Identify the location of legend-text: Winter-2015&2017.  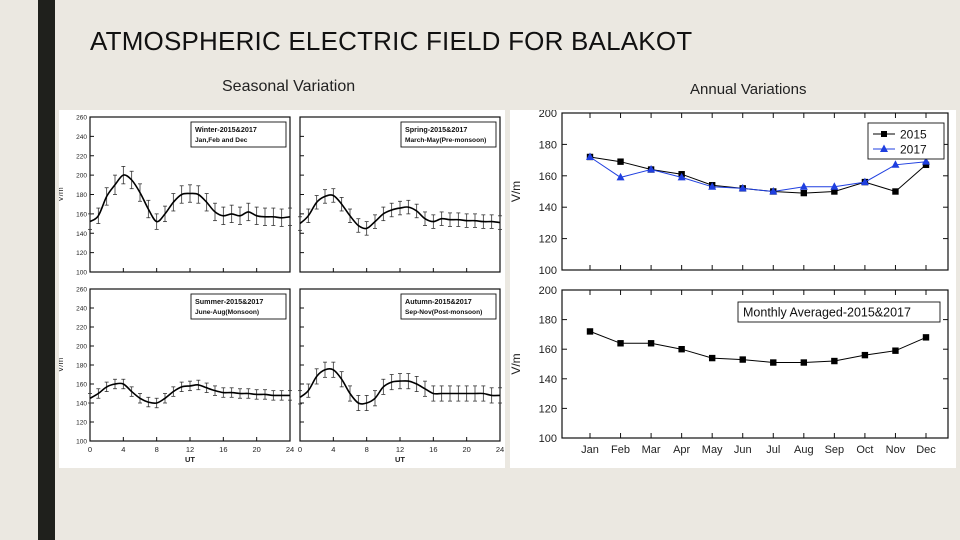
(226, 129).